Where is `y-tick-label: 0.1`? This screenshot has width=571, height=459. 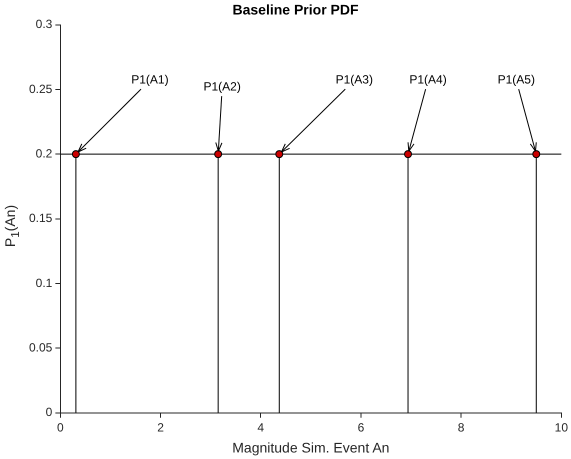 y-tick-label: 0.1 is located at coordinates (44, 283).